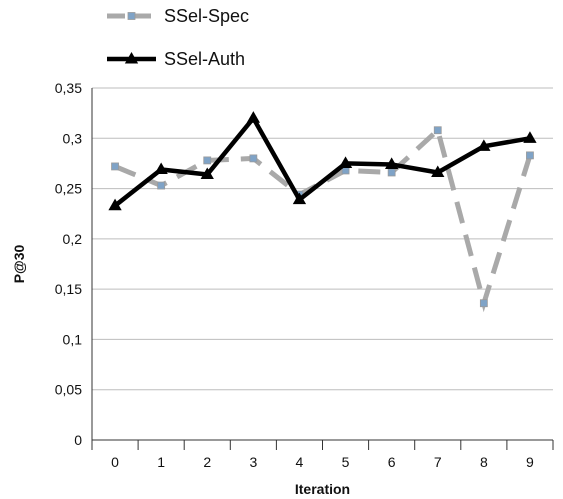 The width and height of the screenshot is (563, 499). I want to click on legend-item: SSel-Spec, so click(178, 16).